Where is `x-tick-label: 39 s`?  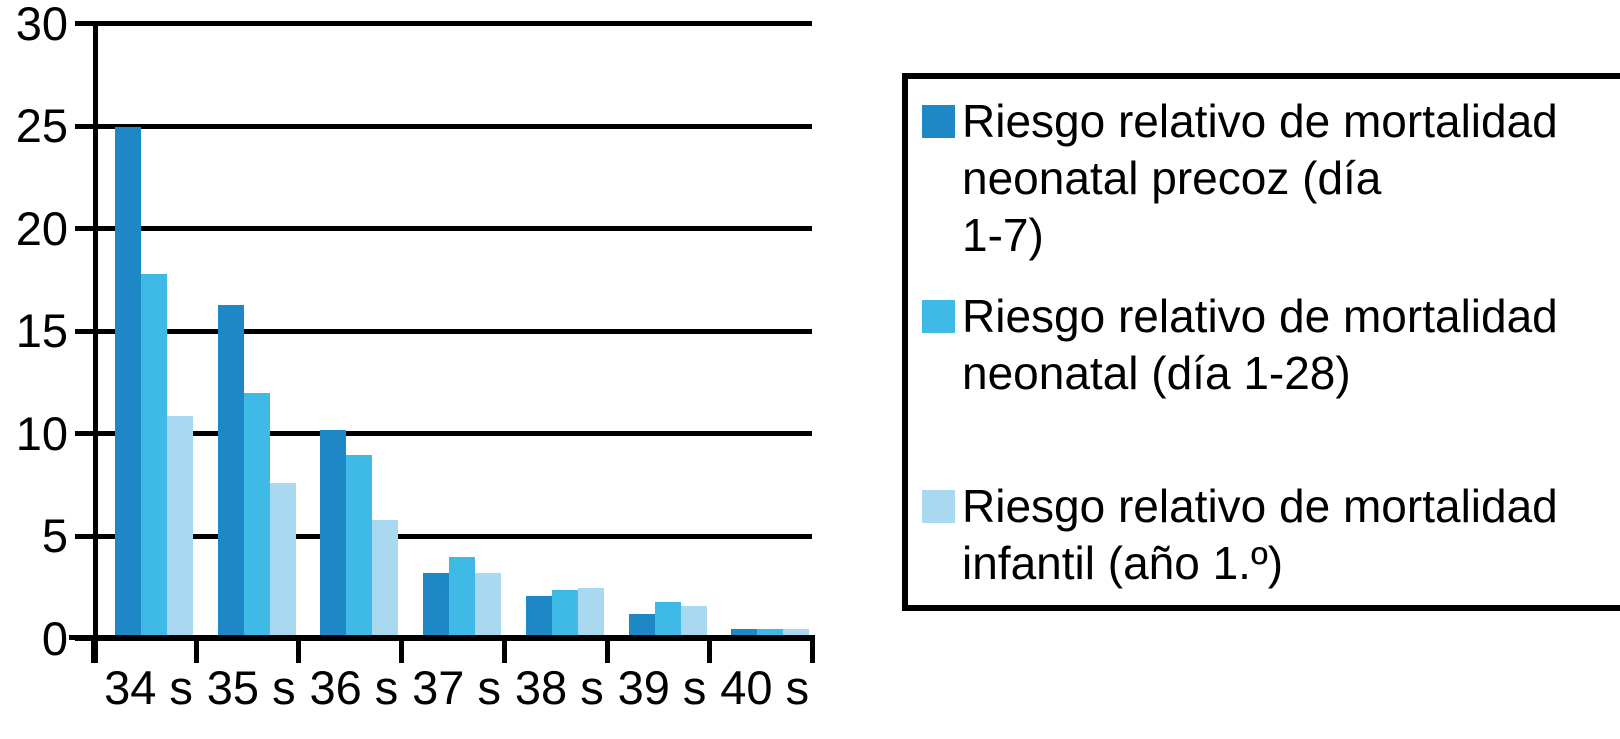
x-tick-label: 39 s is located at coordinates (662, 687).